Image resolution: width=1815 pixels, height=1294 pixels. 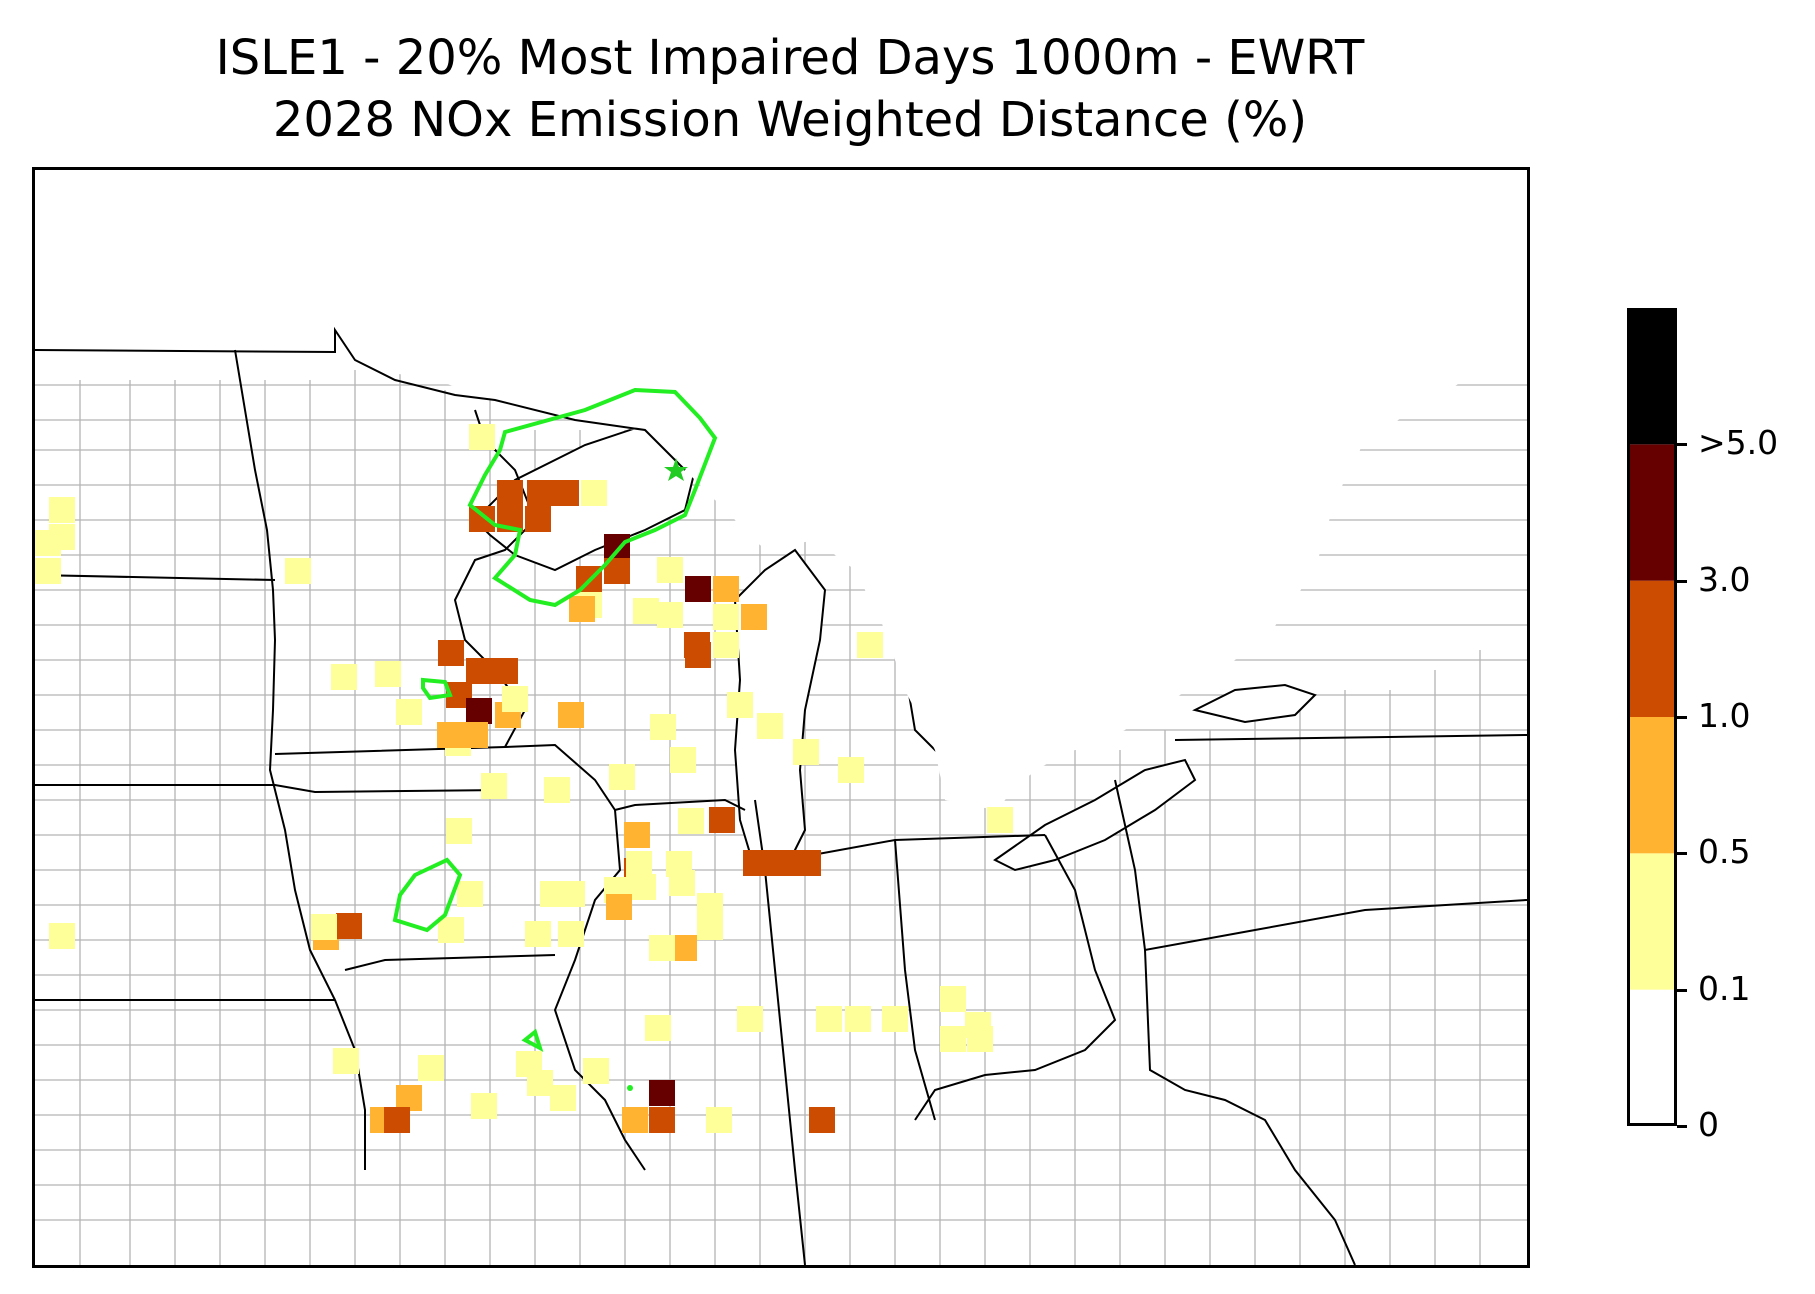 I want to click on lake-ontario, so click(x=1255, y=703).